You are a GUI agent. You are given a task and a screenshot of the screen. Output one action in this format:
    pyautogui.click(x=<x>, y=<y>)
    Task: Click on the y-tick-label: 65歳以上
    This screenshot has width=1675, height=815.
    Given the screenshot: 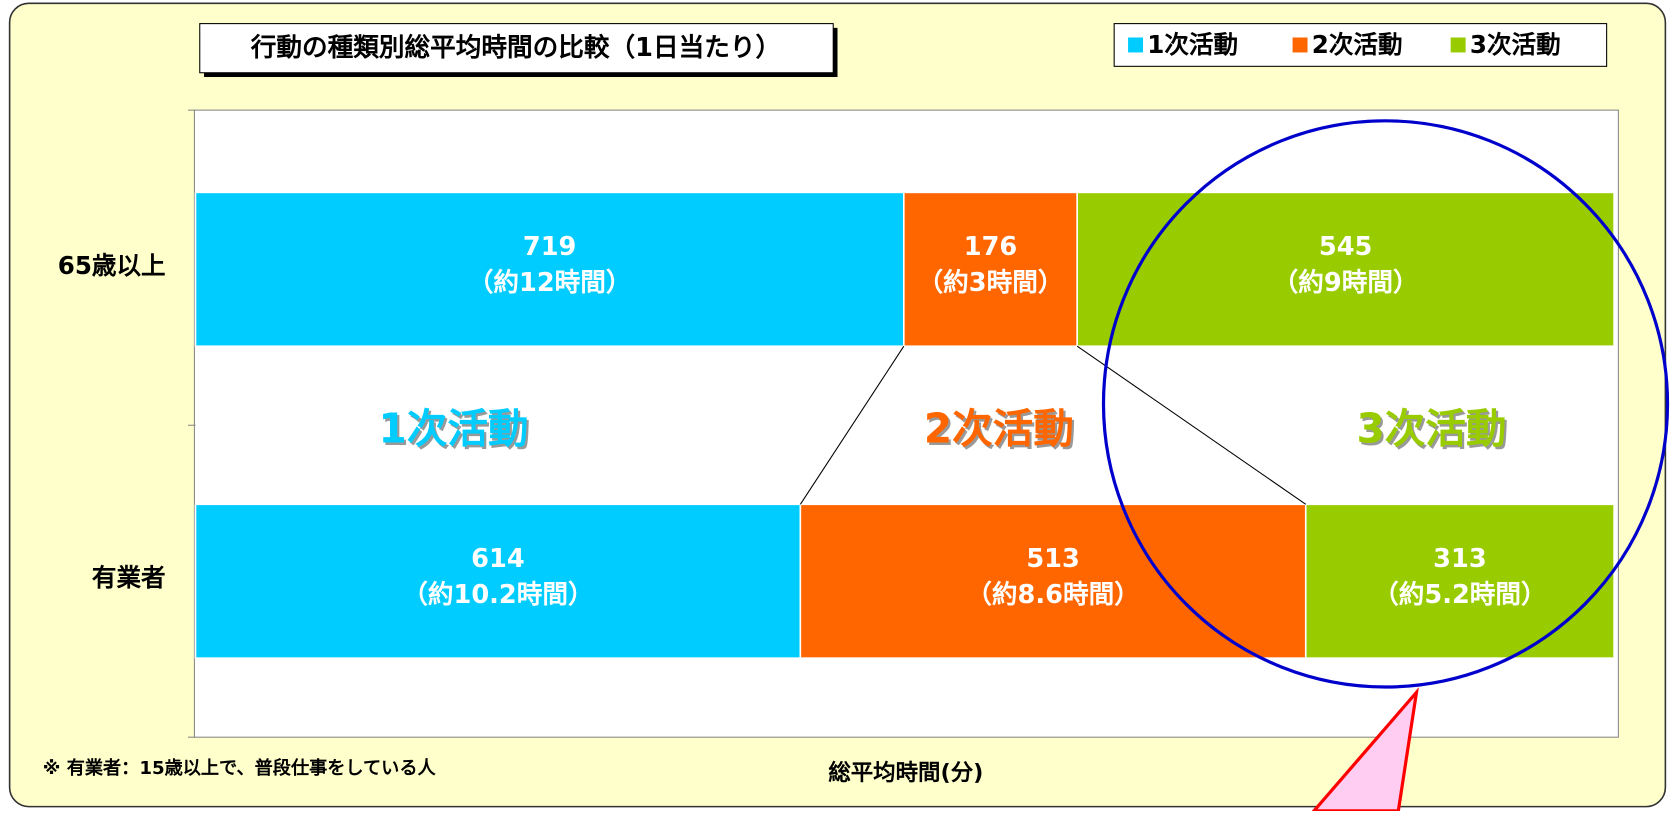 What is the action you would take?
    pyautogui.click(x=112, y=265)
    